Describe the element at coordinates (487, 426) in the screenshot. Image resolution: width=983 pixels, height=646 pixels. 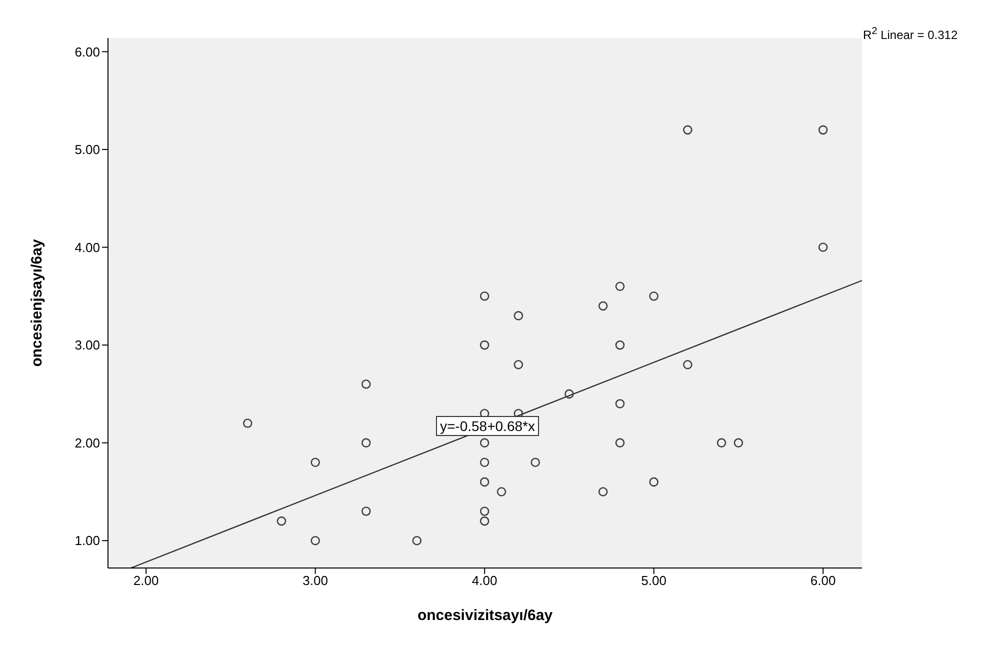
I see `annotation: y=-0.58+0.68*x` at that location.